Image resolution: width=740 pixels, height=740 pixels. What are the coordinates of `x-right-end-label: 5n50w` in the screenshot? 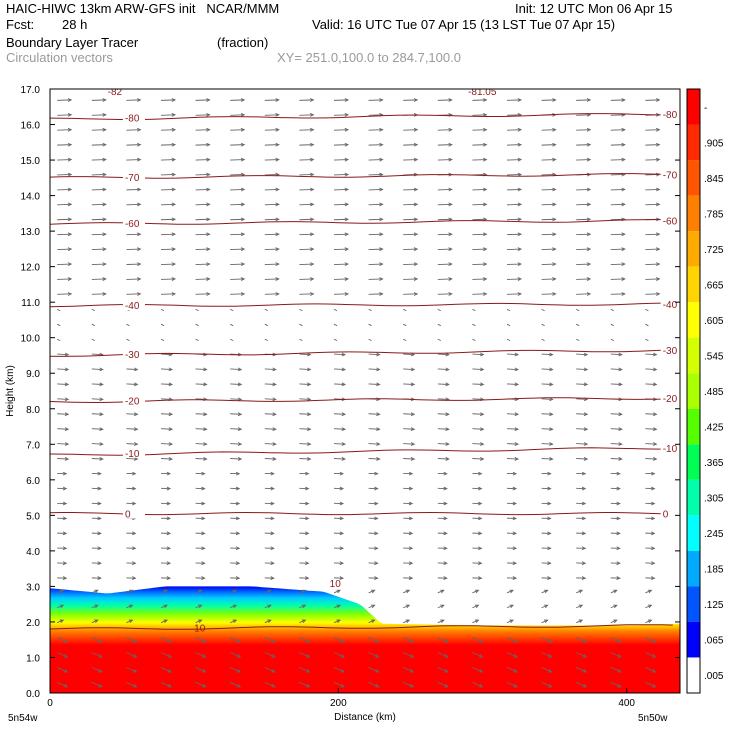 It's located at (653, 718).